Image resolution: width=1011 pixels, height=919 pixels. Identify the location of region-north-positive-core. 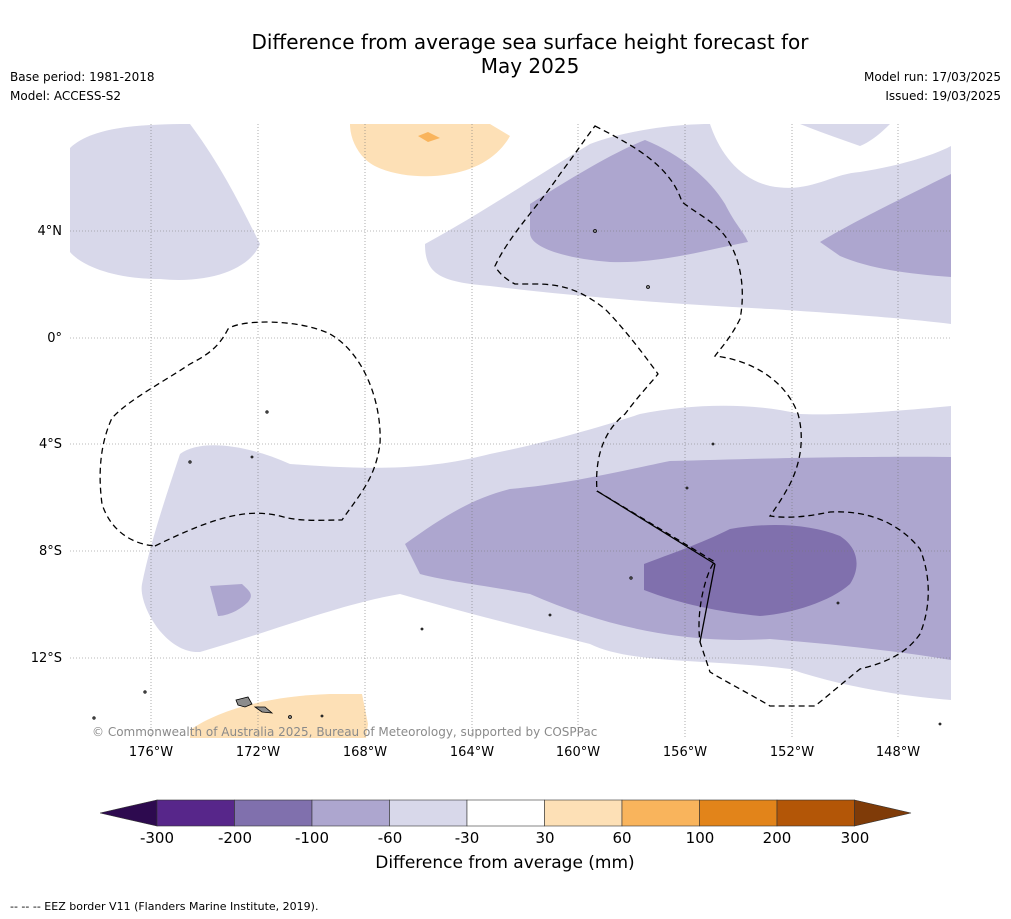
(429, 137).